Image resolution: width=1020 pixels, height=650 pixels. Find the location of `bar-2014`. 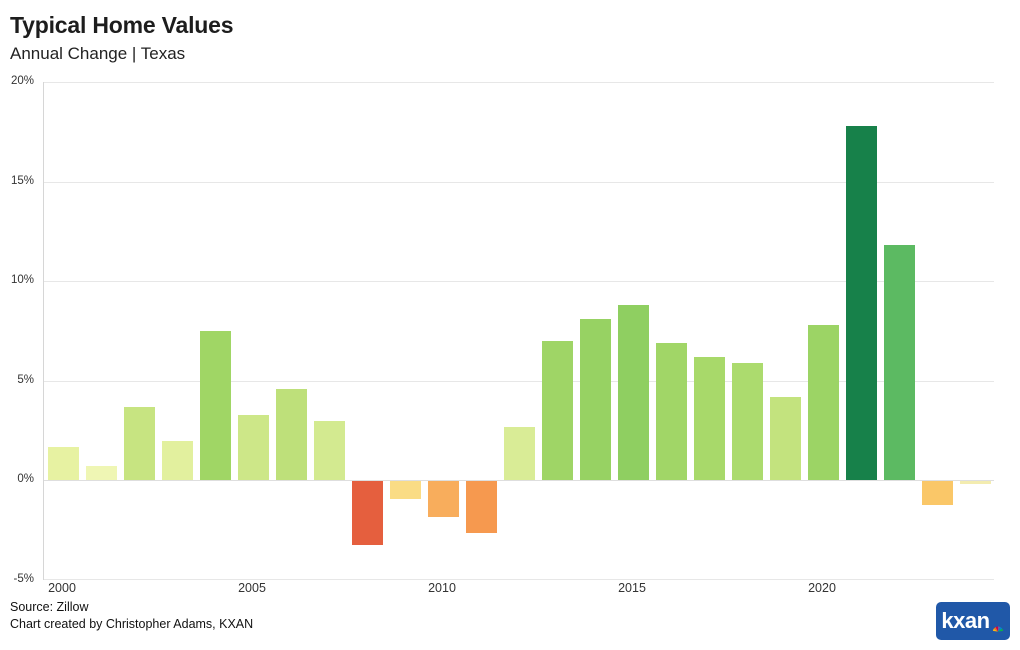

bar-2014 is located at coordinates (595, 400).